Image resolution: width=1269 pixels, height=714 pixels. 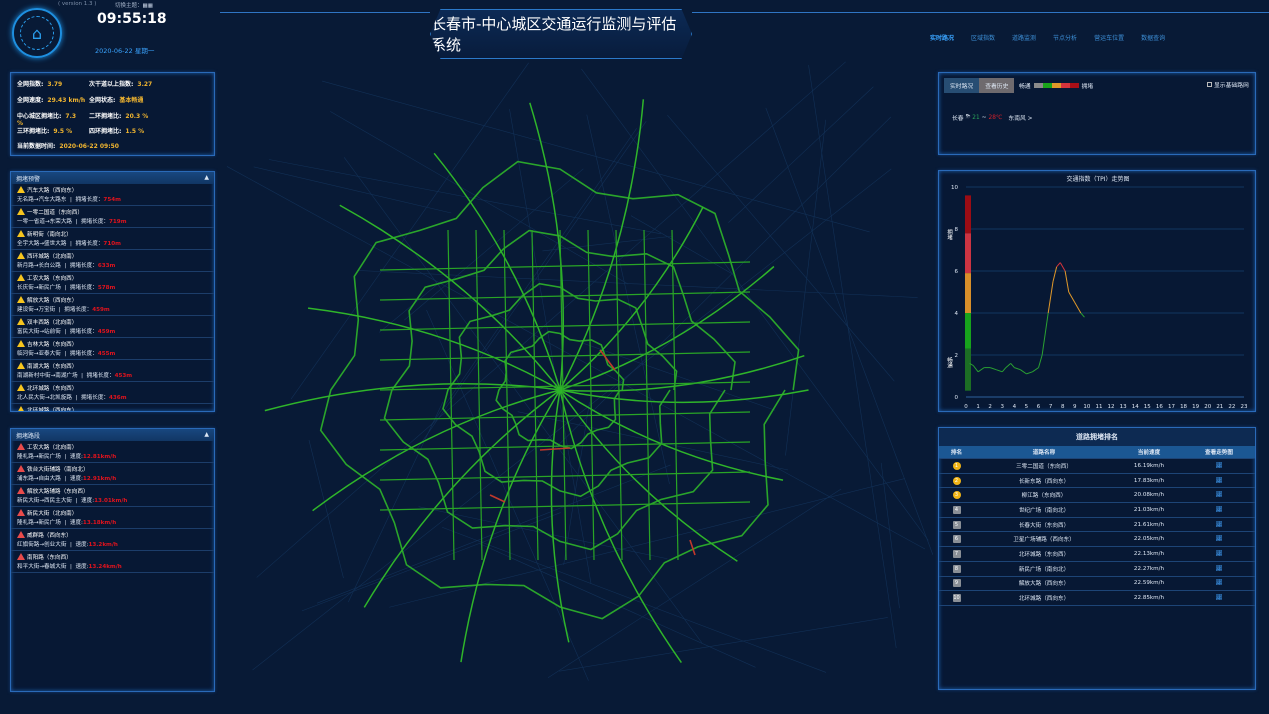 What do you see at coordinates (957, 272) in the screenshot?
I see `y-tick-label: 6` at bounding box center [957, 272].